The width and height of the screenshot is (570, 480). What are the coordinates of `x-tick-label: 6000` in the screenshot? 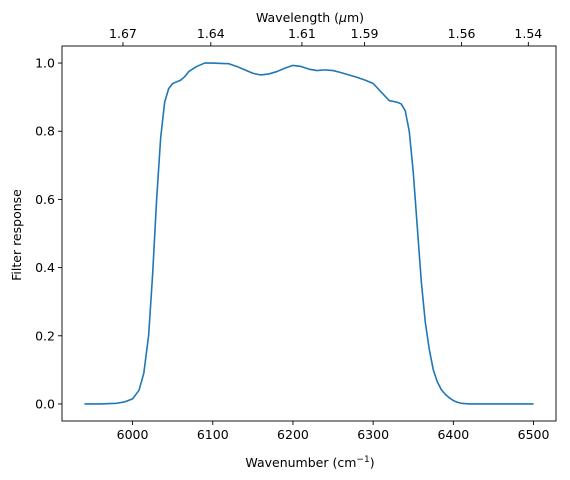 It's located at (133, 434).